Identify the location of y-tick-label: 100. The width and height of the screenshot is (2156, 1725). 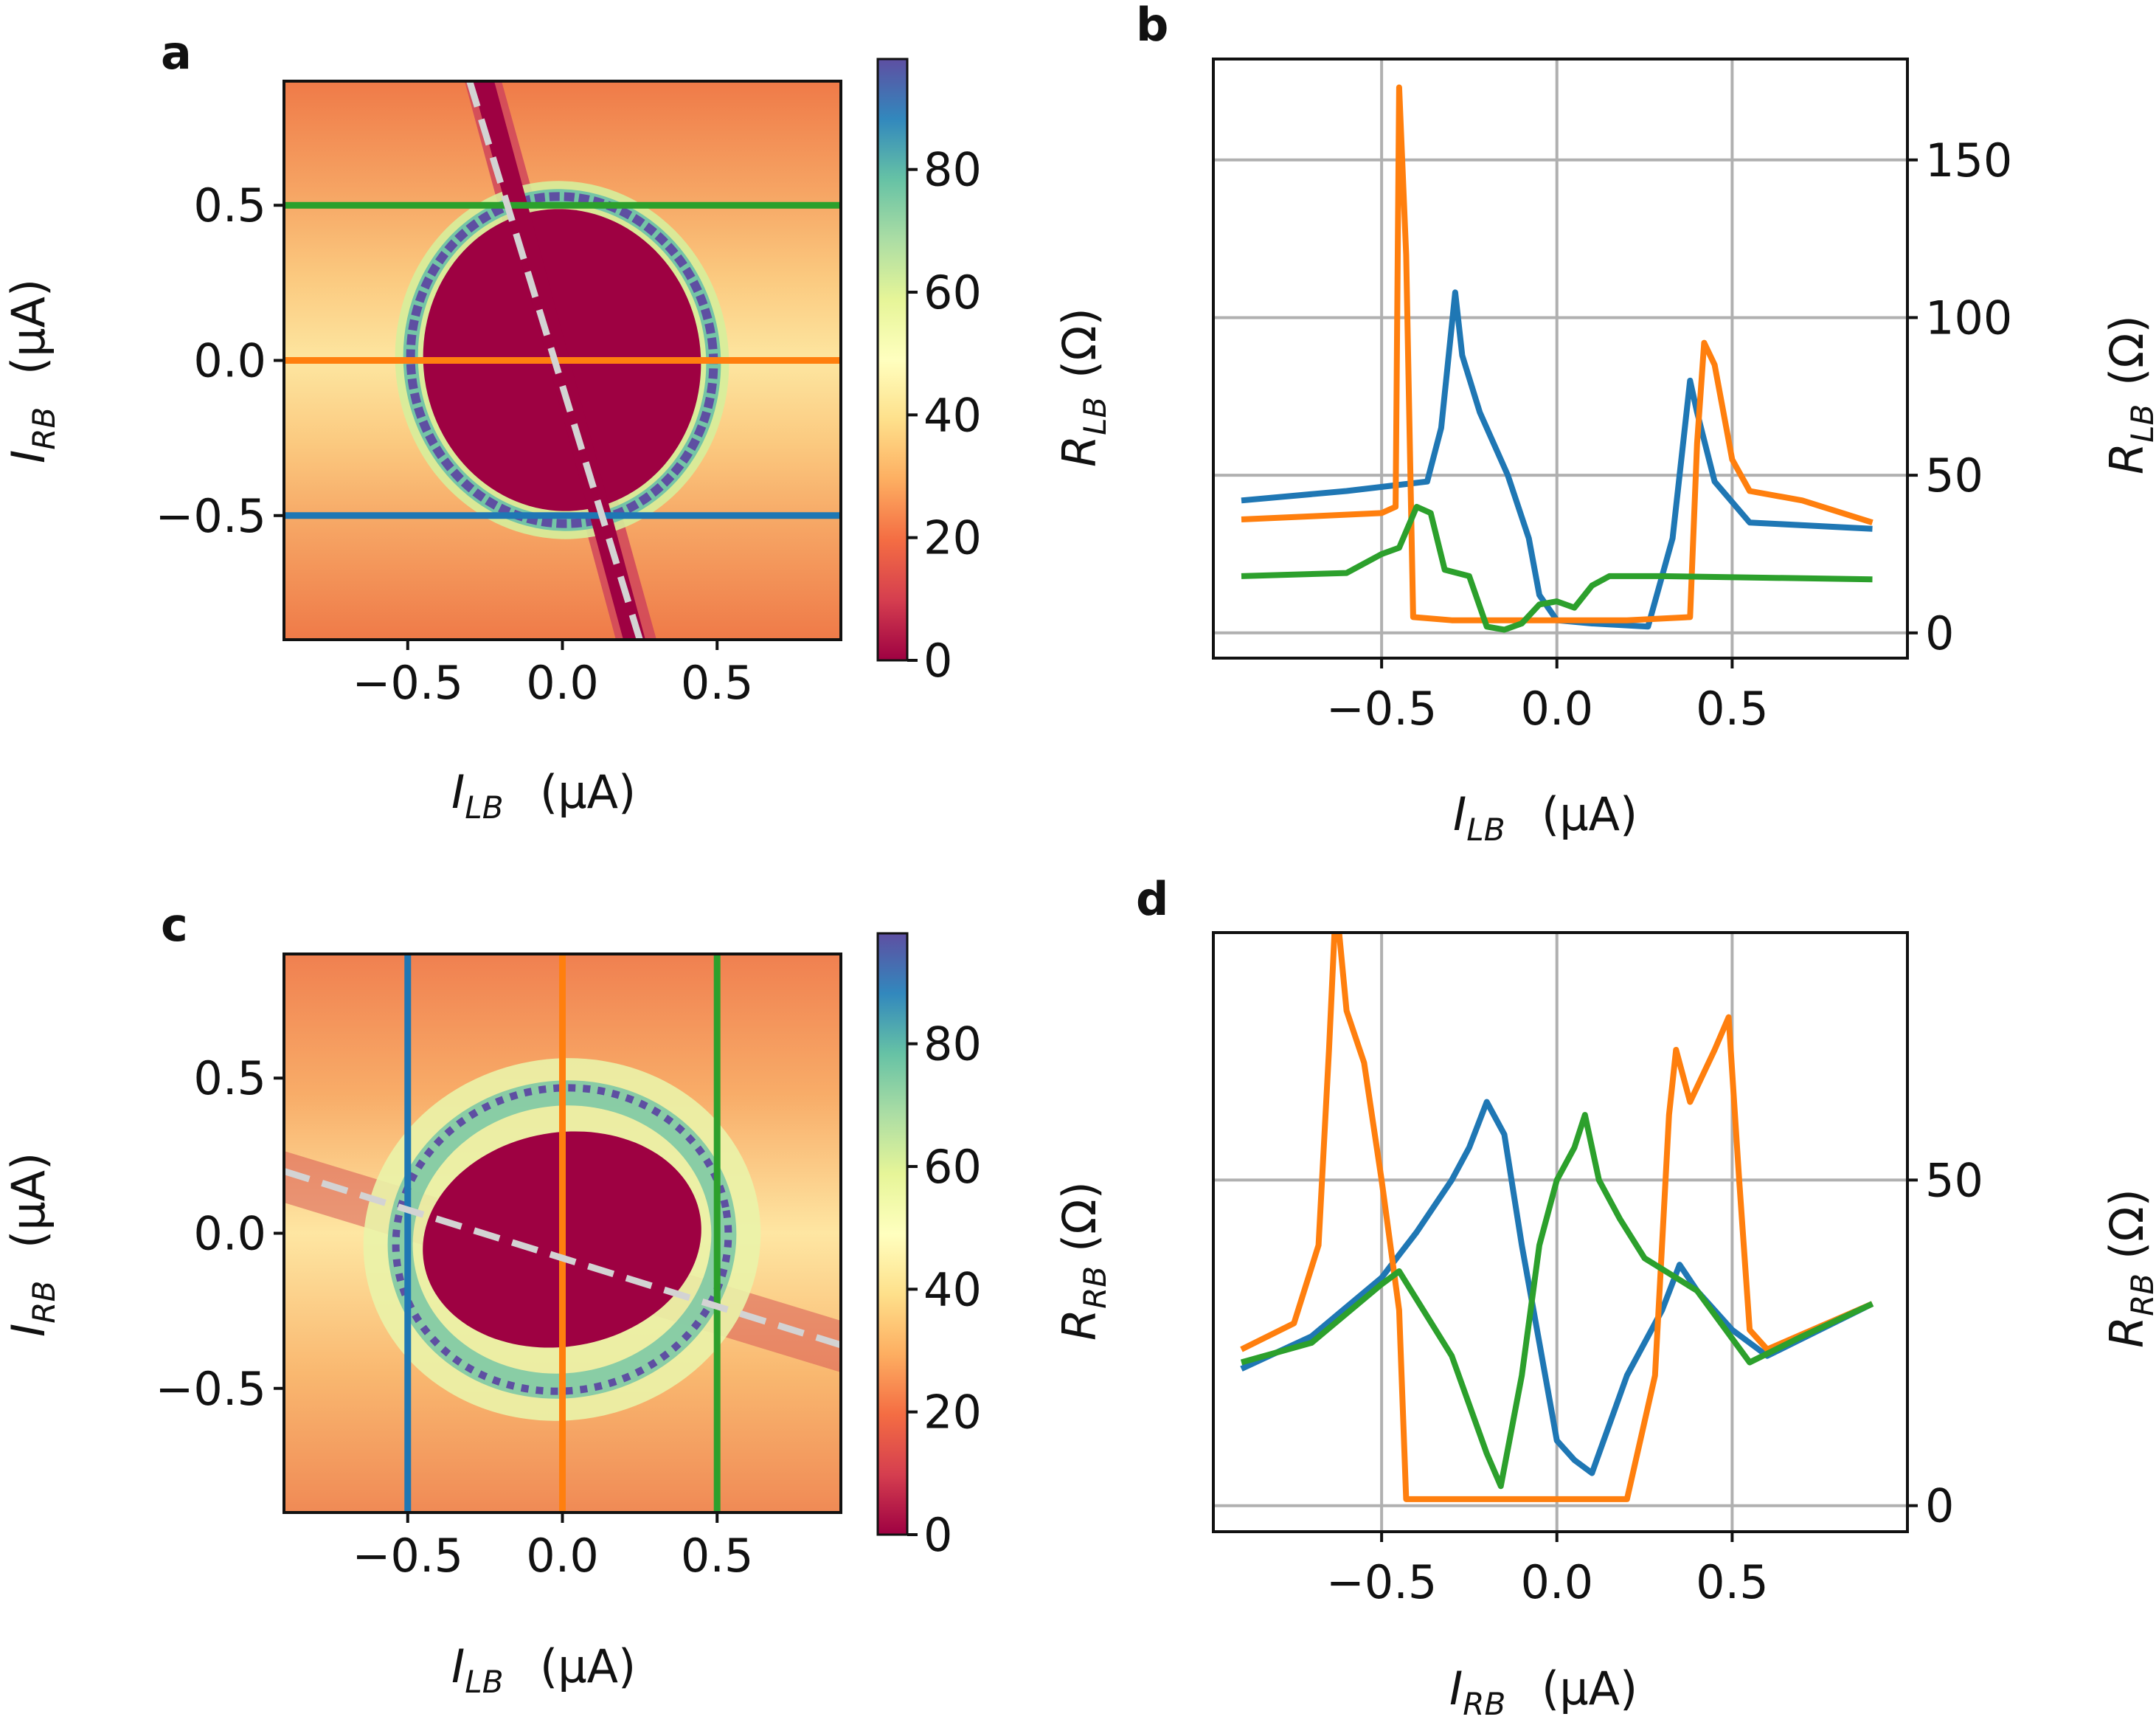
(1968, 318).